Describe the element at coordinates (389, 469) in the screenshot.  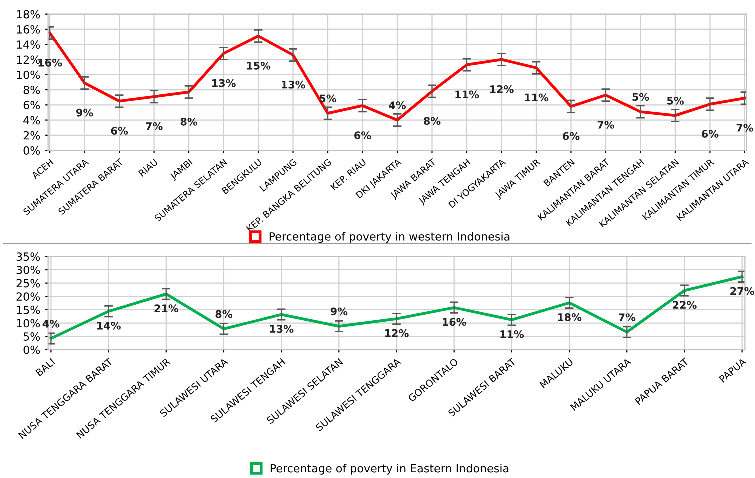
I see `legend-label: Percentage of poverty in Eastern Indonesia` at that location.